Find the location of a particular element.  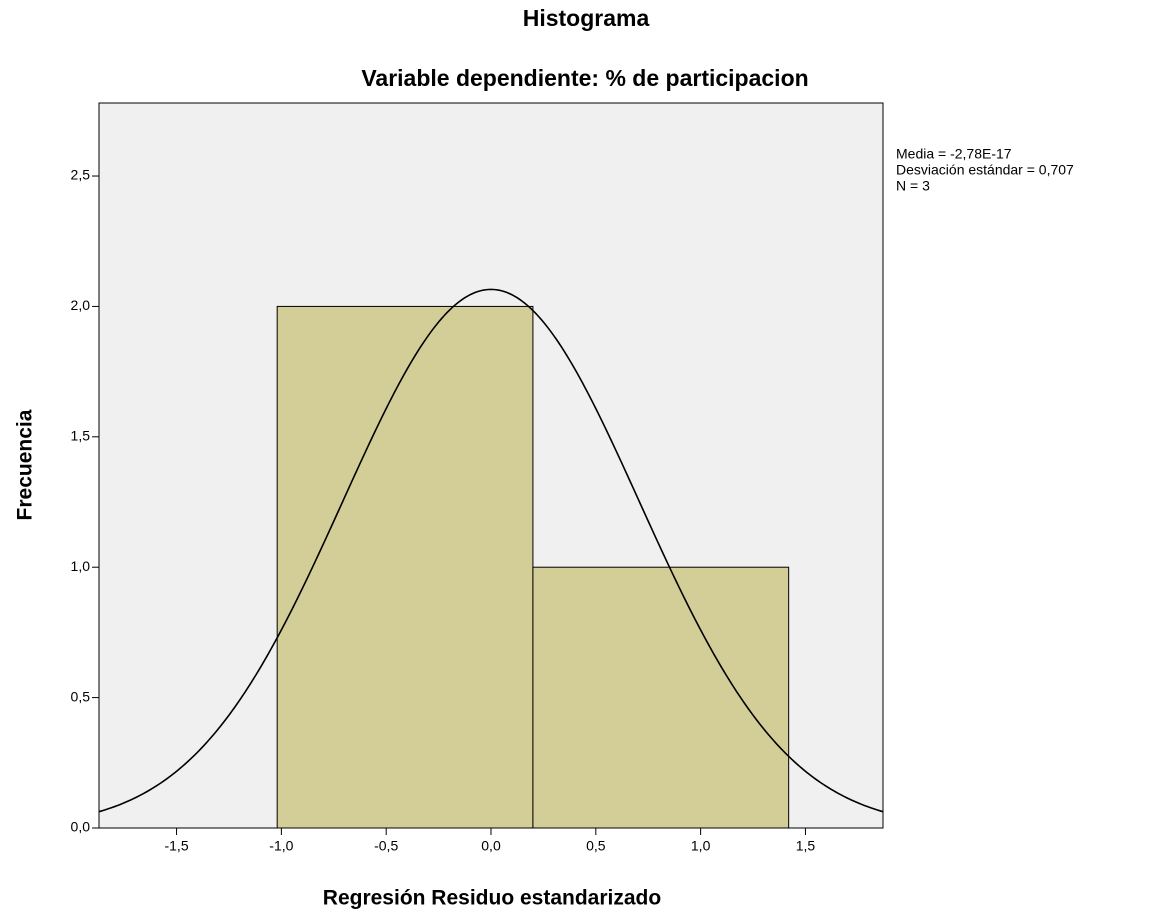

stats-text: Desviación estándar = 0,707 is located at coordinates (985, 170).